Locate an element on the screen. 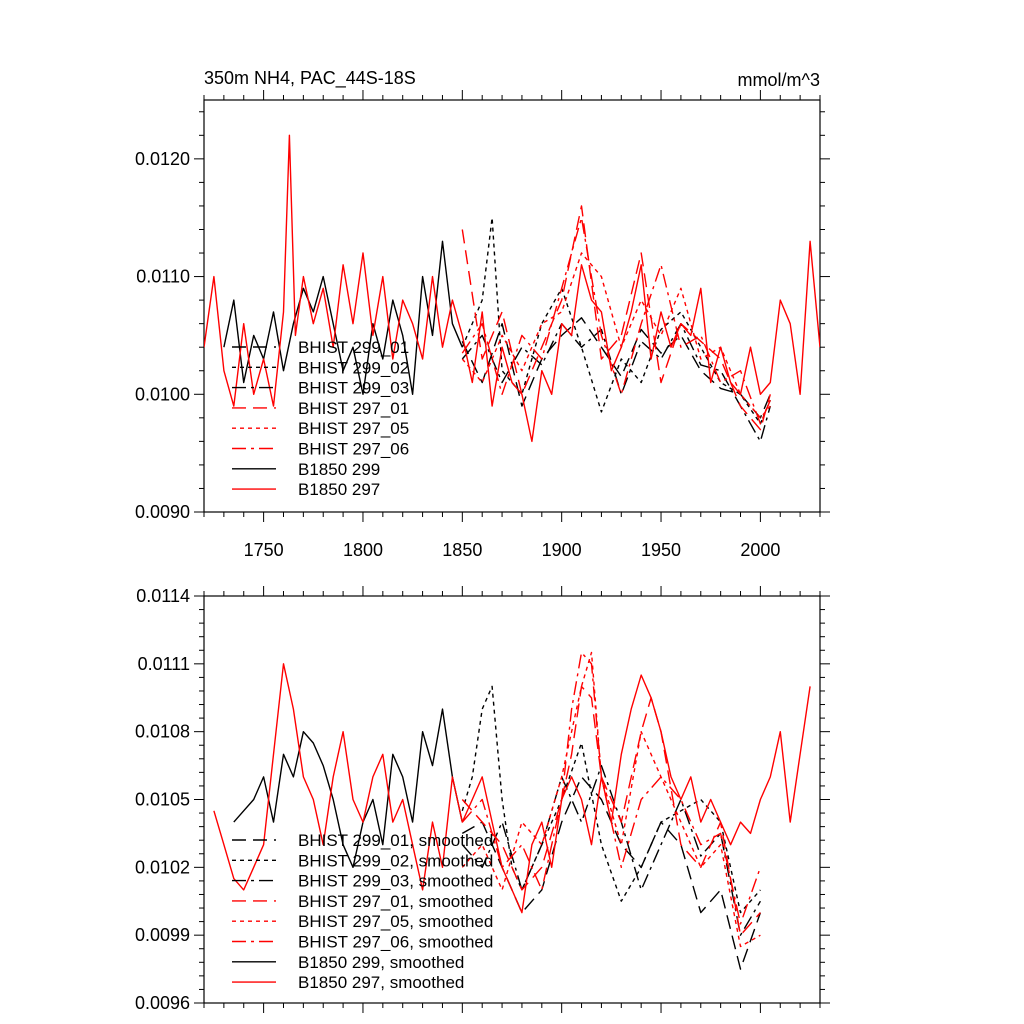 The width and height of the screenshot is (1024, 1024). x-tick-label: 1950 is located at coordinates (661, 550).